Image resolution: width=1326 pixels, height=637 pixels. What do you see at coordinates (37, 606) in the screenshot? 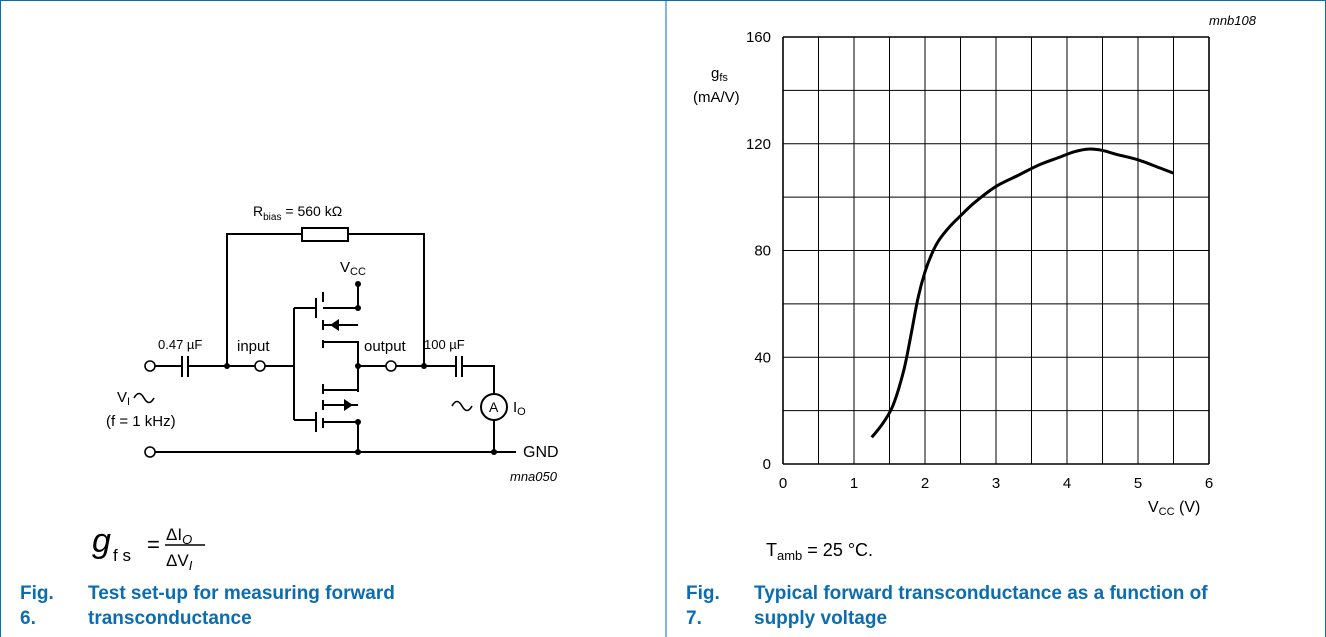
I see `fig6-caption-number: Fig. 6.` at bounding box center [37, 606].